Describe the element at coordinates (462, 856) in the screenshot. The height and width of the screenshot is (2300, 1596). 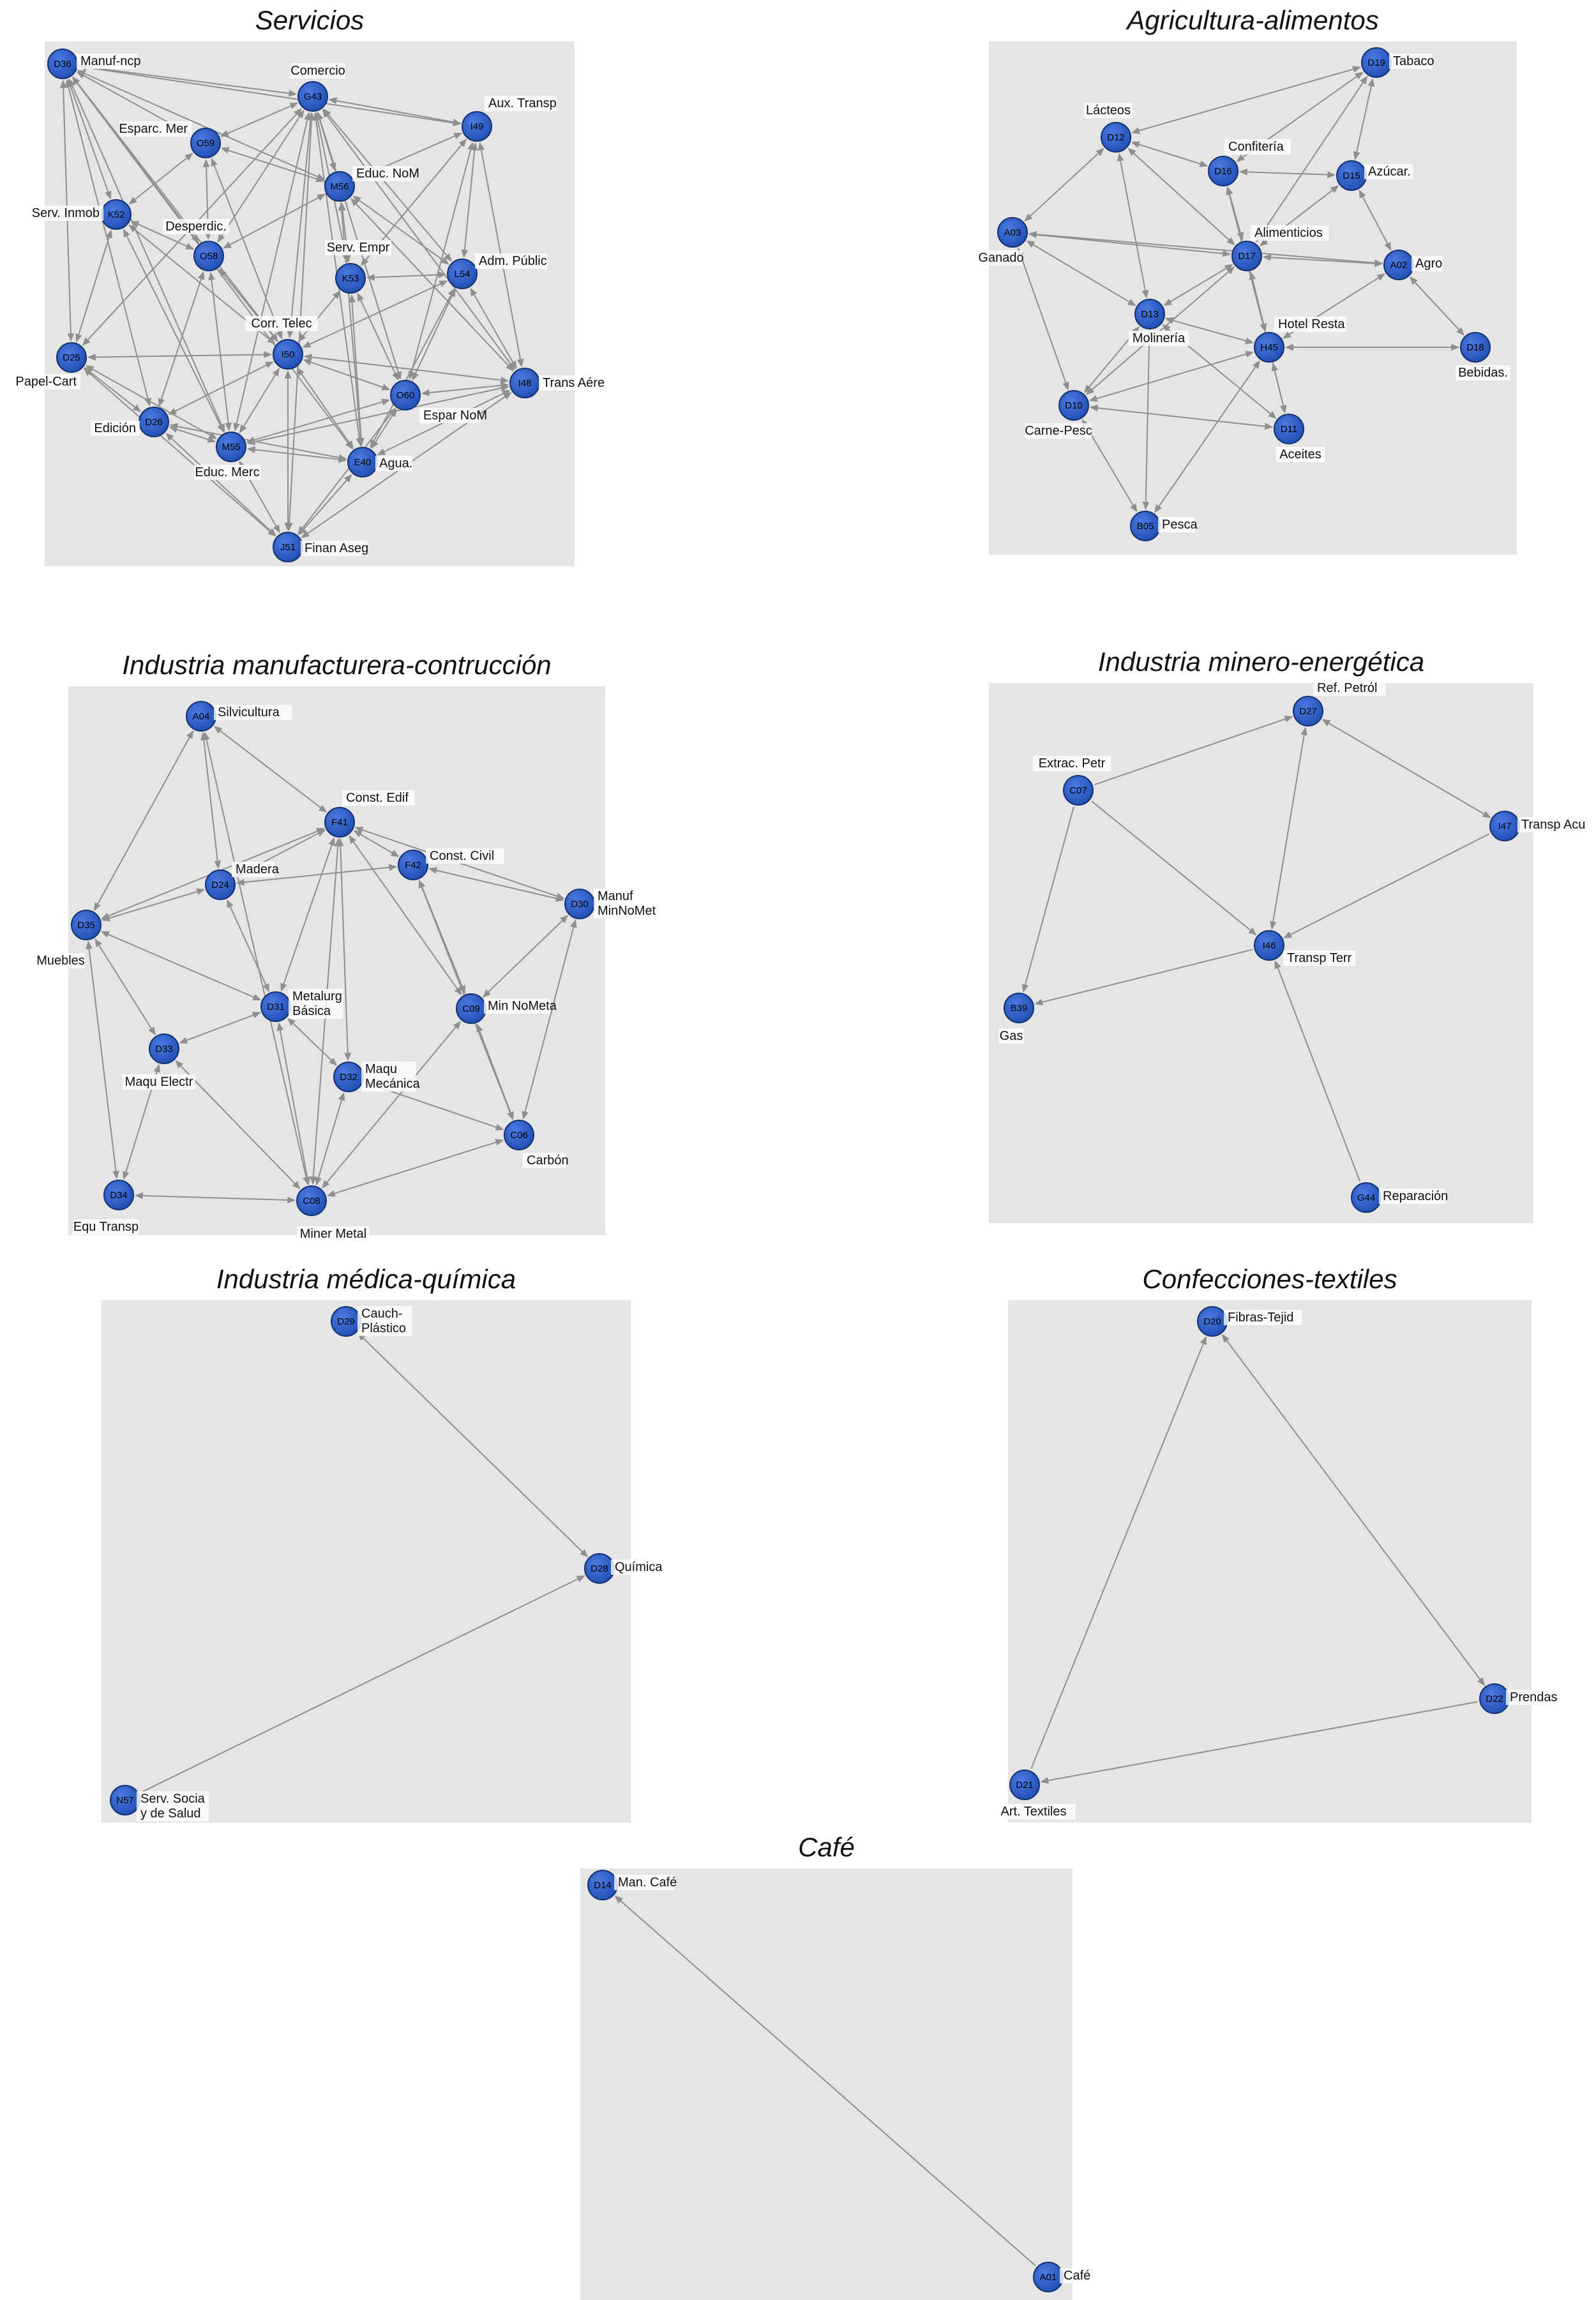
I see `node-label: Const. Civil` at that location.